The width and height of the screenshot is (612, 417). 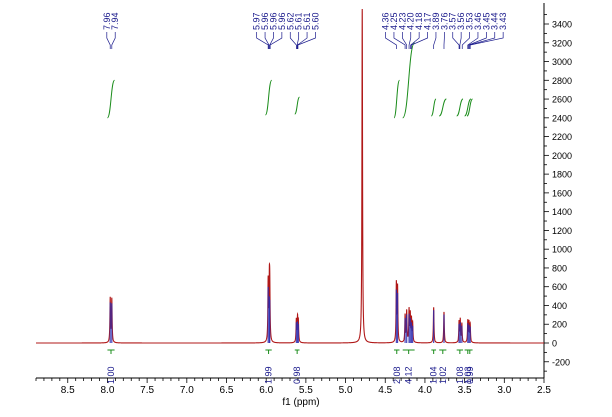 What do you see at coordinates (465, 390) in the screenshot?
I see `x-tick-label: 3.5` at bounding box center [465, 390].